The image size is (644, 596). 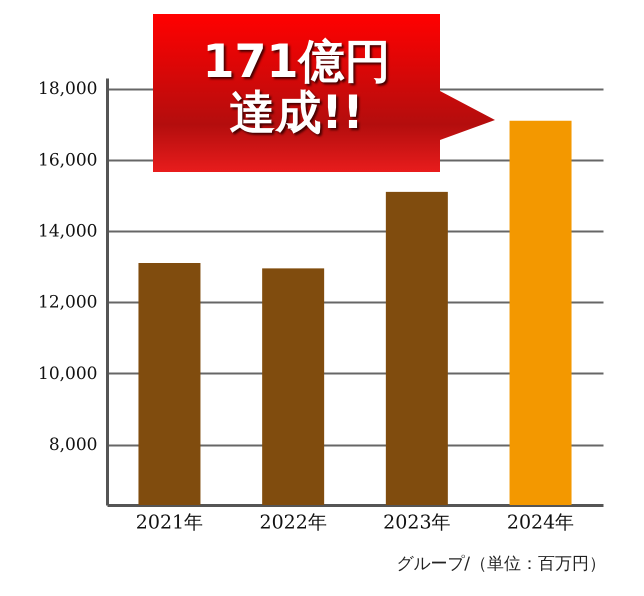 I want to click on y-tick-label: 12,000, so click(x=68, y=302).